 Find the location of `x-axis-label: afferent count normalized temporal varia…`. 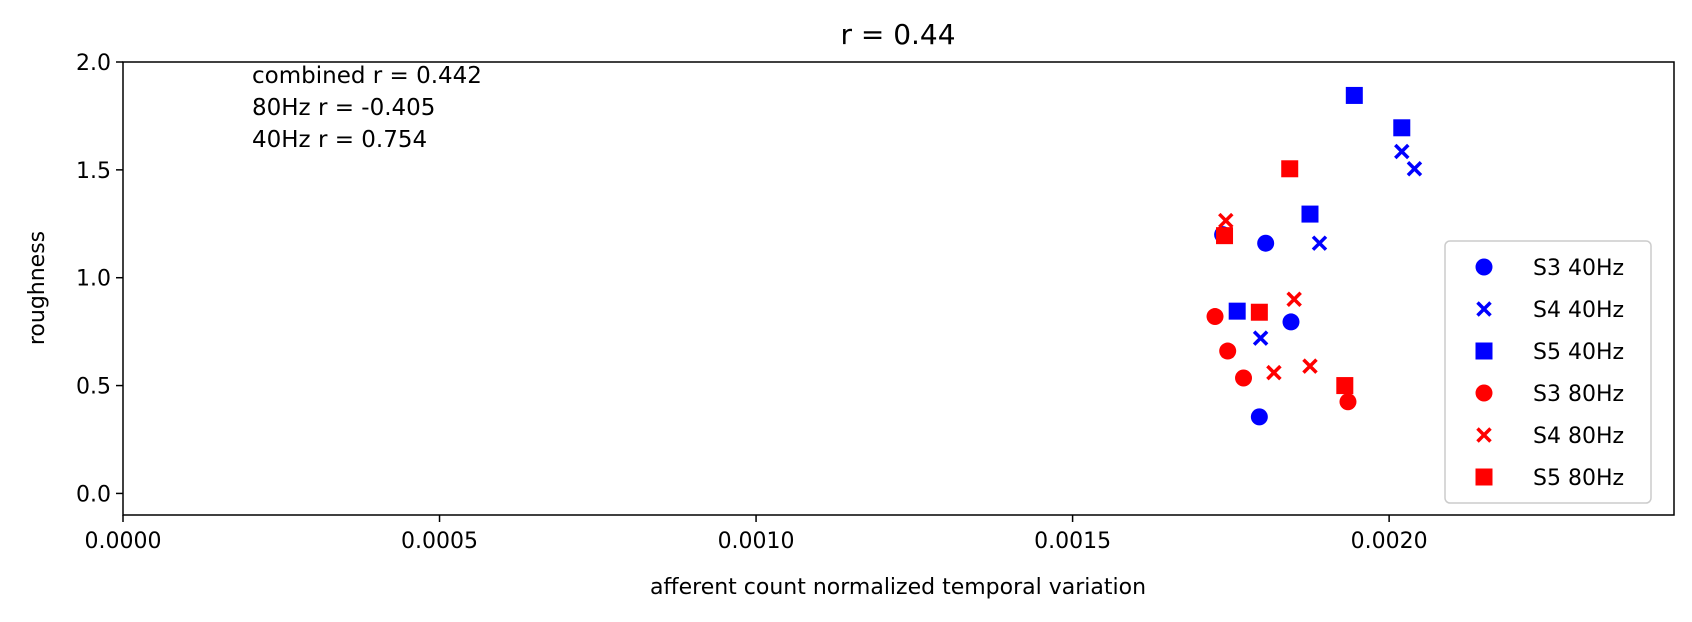

x-axis-label: afferent count normalized temporal varia… is located at coordinates (898, 587).